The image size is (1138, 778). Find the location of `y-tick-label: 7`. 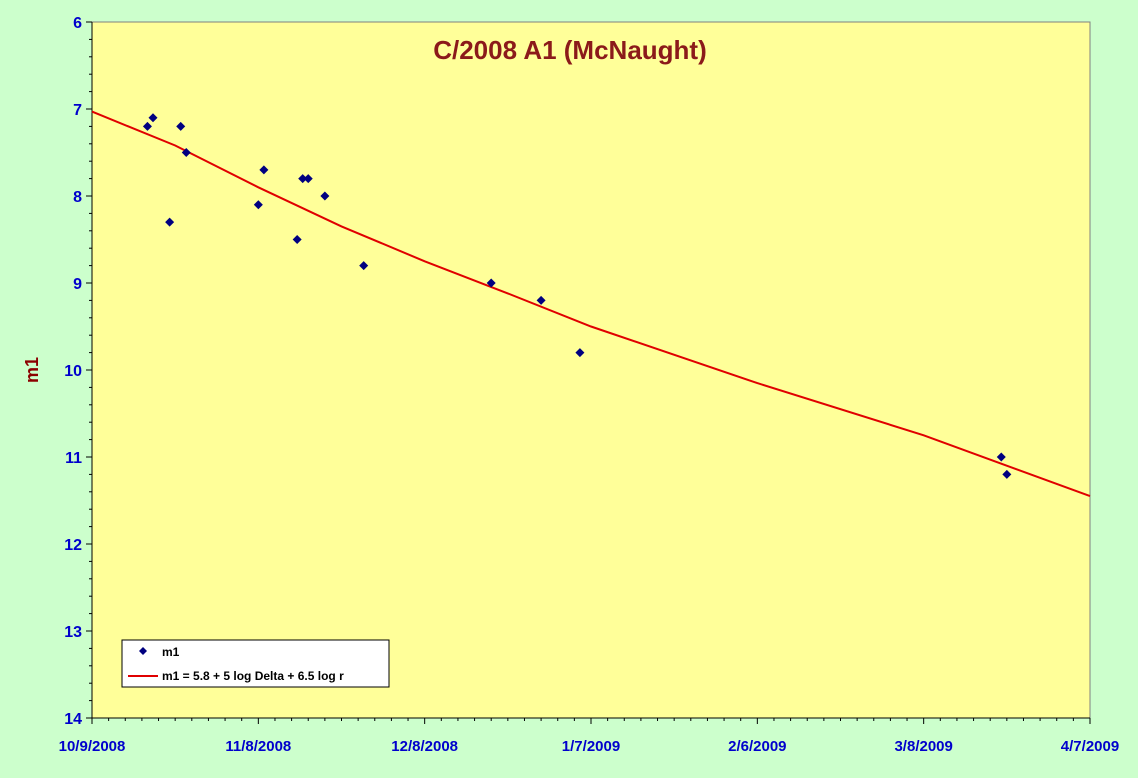

y-tick-label: 7 is located at coordinates (77, 110).